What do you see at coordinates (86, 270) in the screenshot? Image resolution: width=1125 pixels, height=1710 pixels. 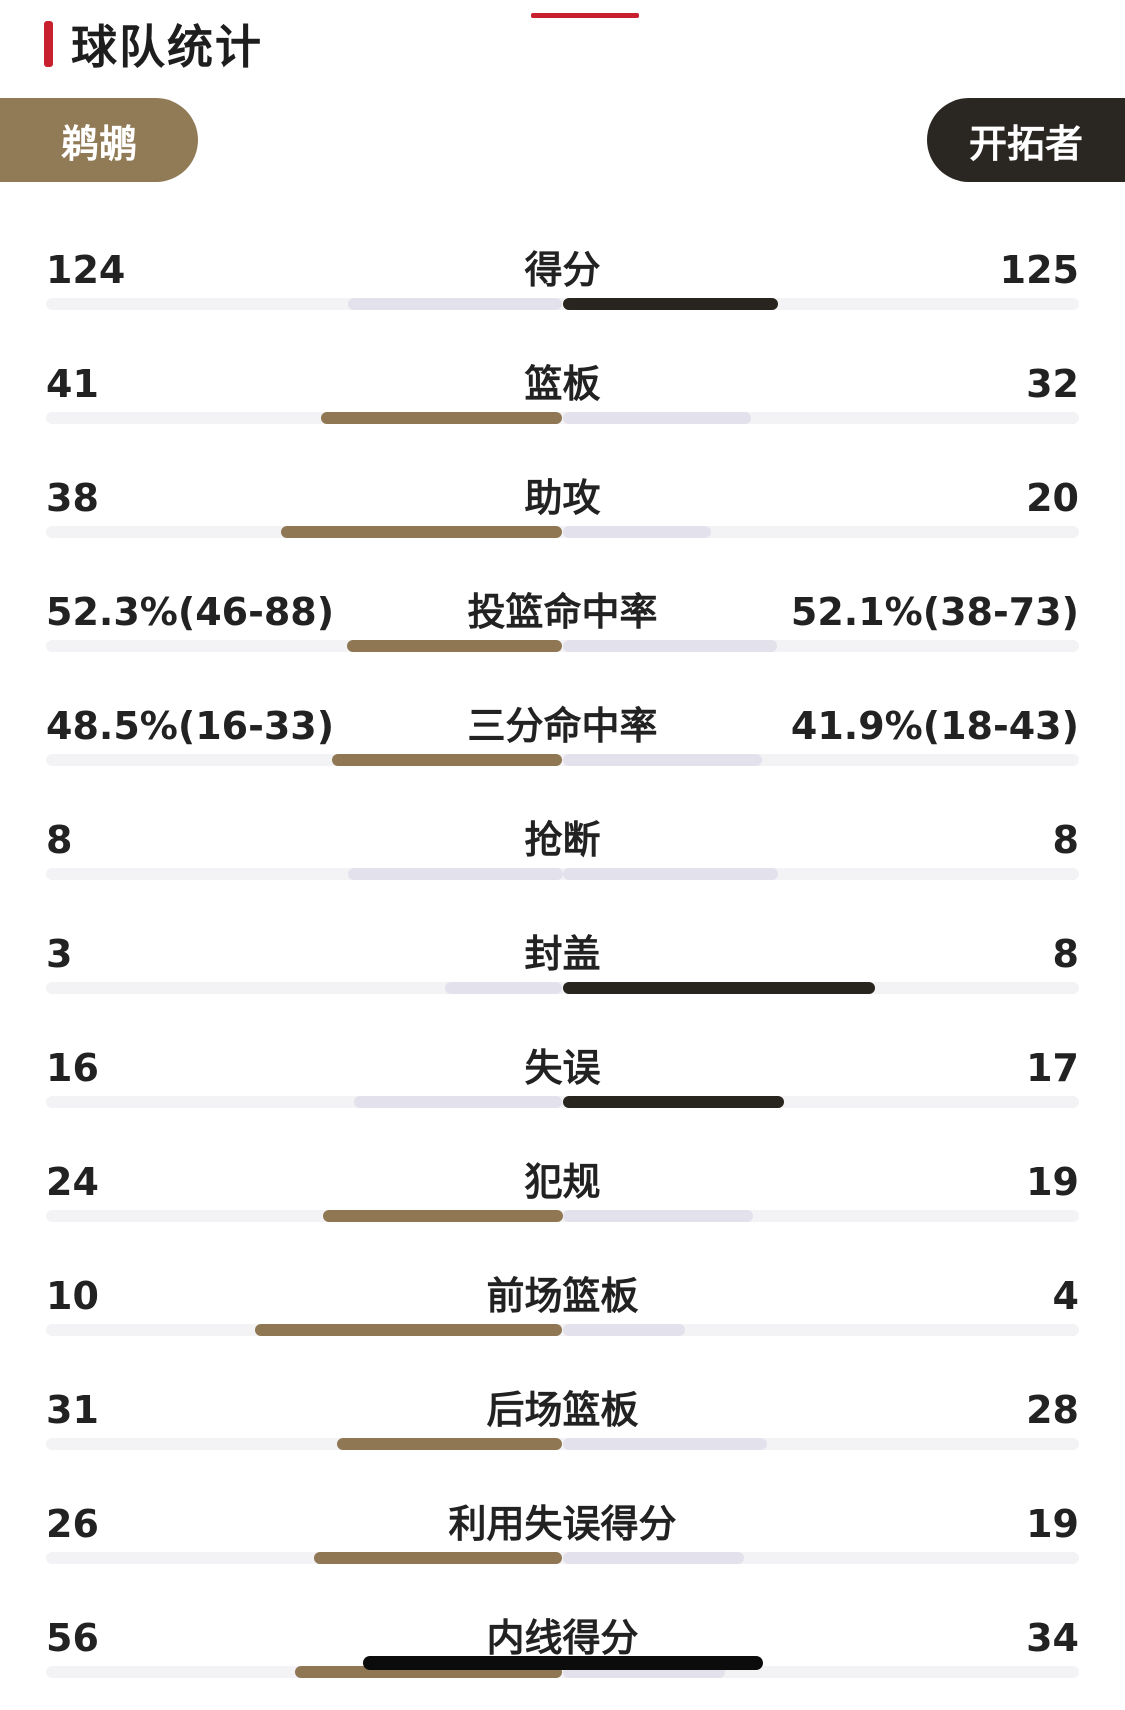 I see `home-value: 124` at bounding box center [86, 270].